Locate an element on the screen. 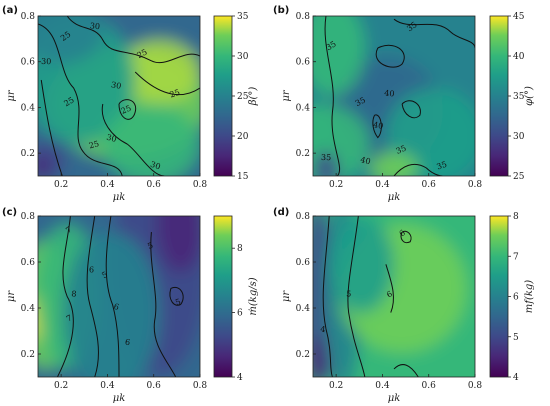 The height and width of the screenshot is (406, 550). colorbar-tick-label: 35 is located at coordinates (243, 17).